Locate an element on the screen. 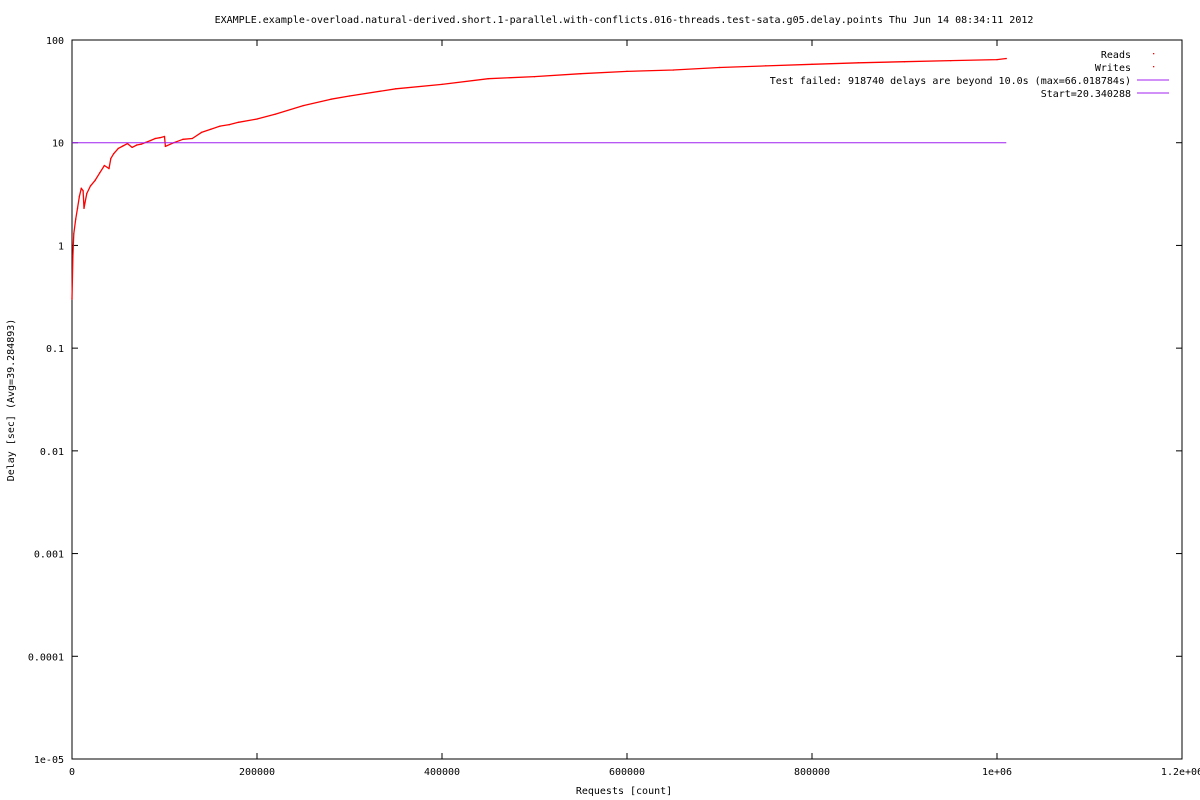 The height and width of the screenshot is (800, 1200). x-tick-label: 800000 is located at coordinates (812, 772).